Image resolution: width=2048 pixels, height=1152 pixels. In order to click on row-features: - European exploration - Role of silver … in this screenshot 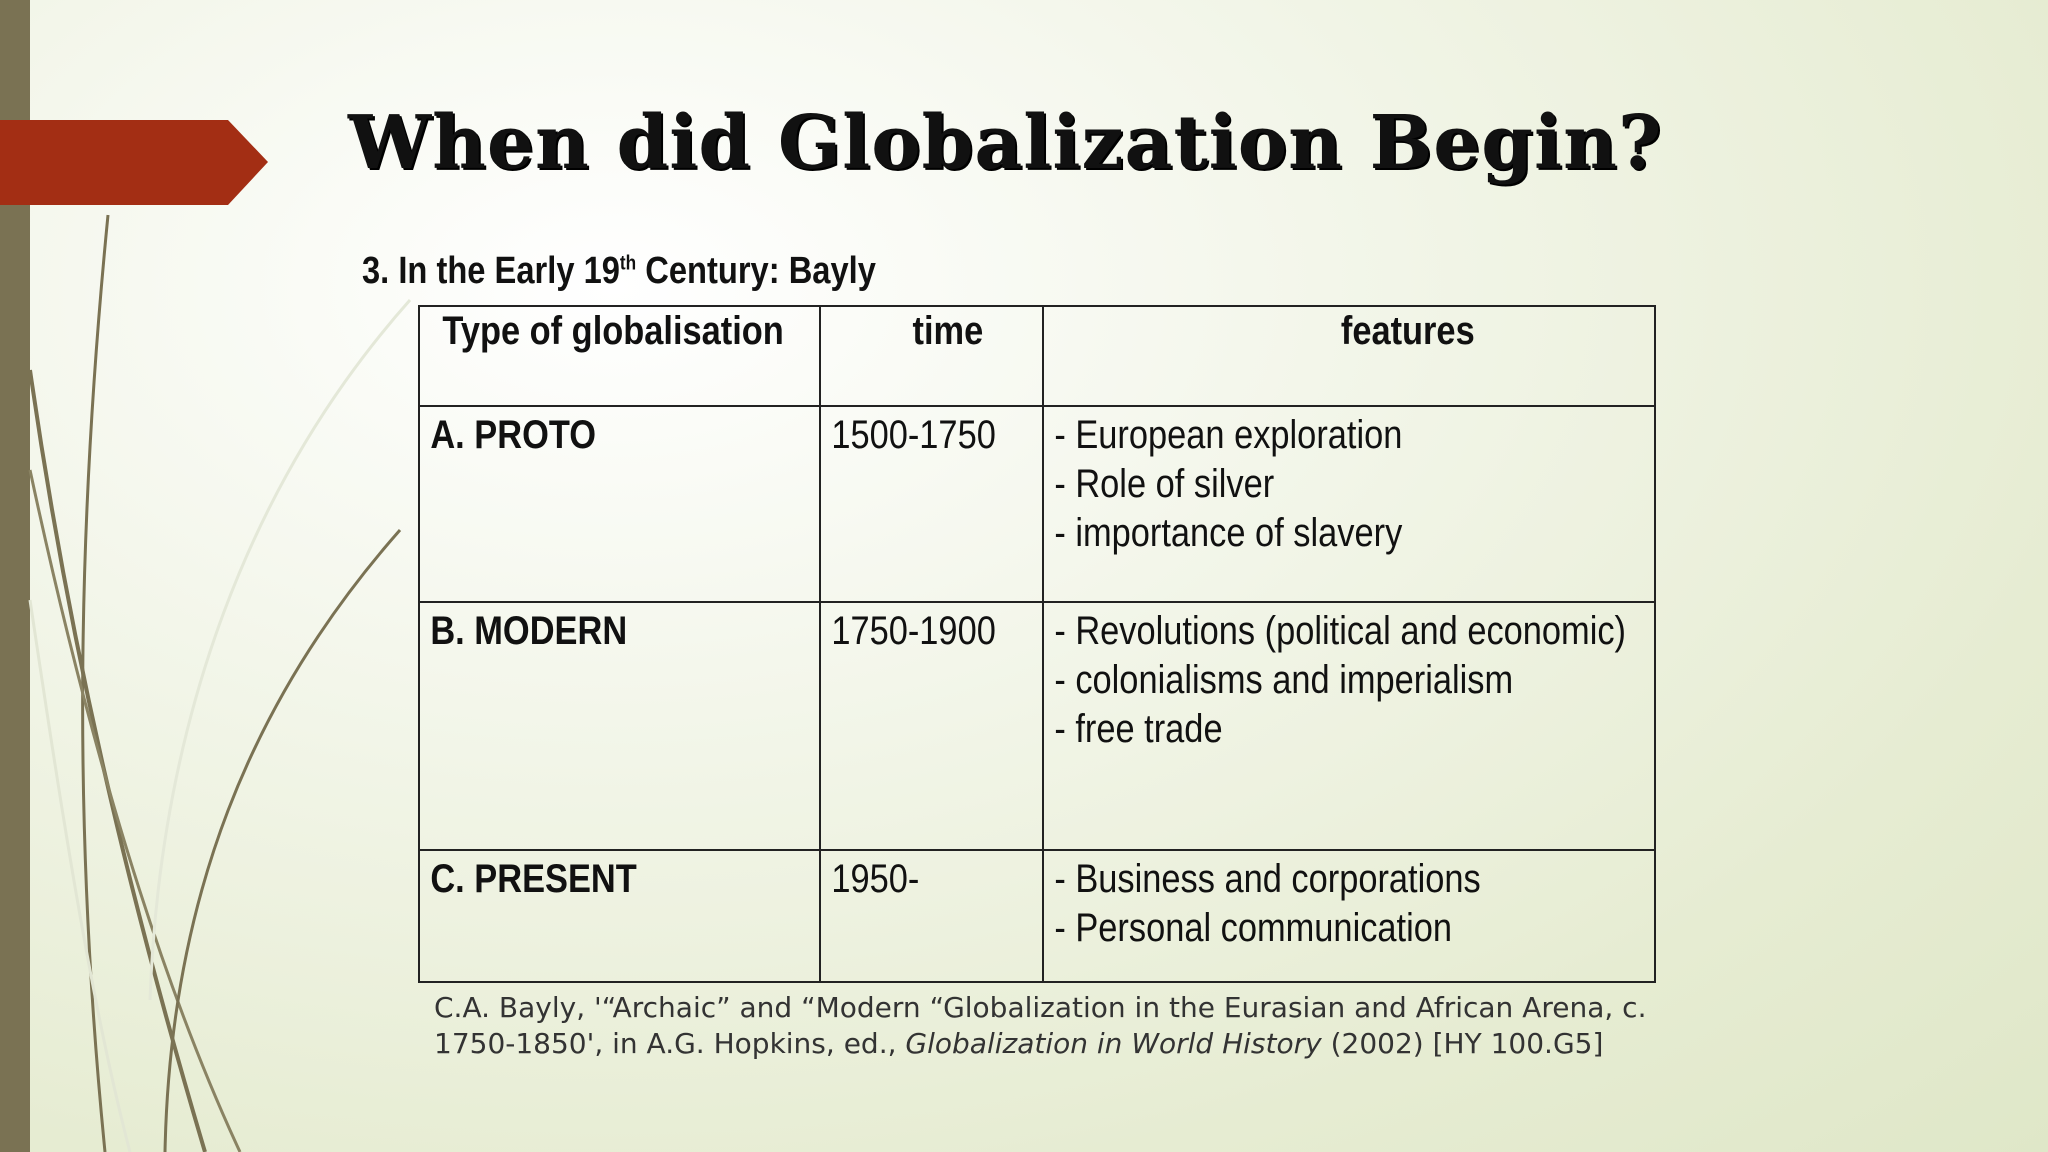, I will do `click(1349, 504)`.